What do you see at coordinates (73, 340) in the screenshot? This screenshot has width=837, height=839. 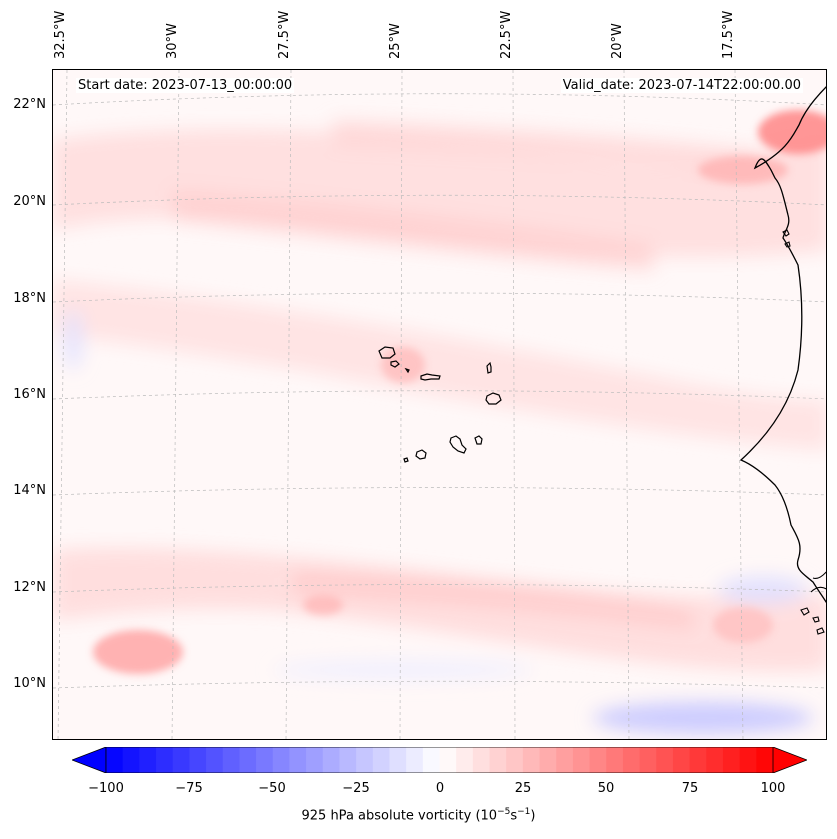 I see `negative-vorticity-west` at bounding box center [73, 340].